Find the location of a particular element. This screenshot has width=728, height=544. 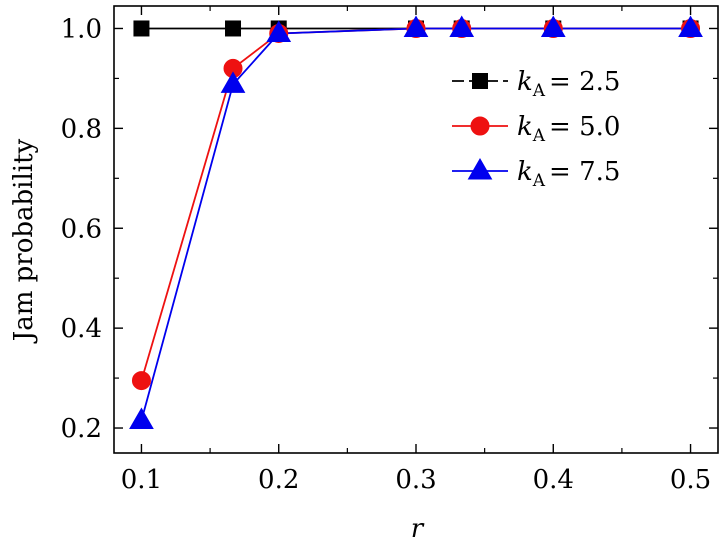

series-2-point is located at coordinates (141, 381).